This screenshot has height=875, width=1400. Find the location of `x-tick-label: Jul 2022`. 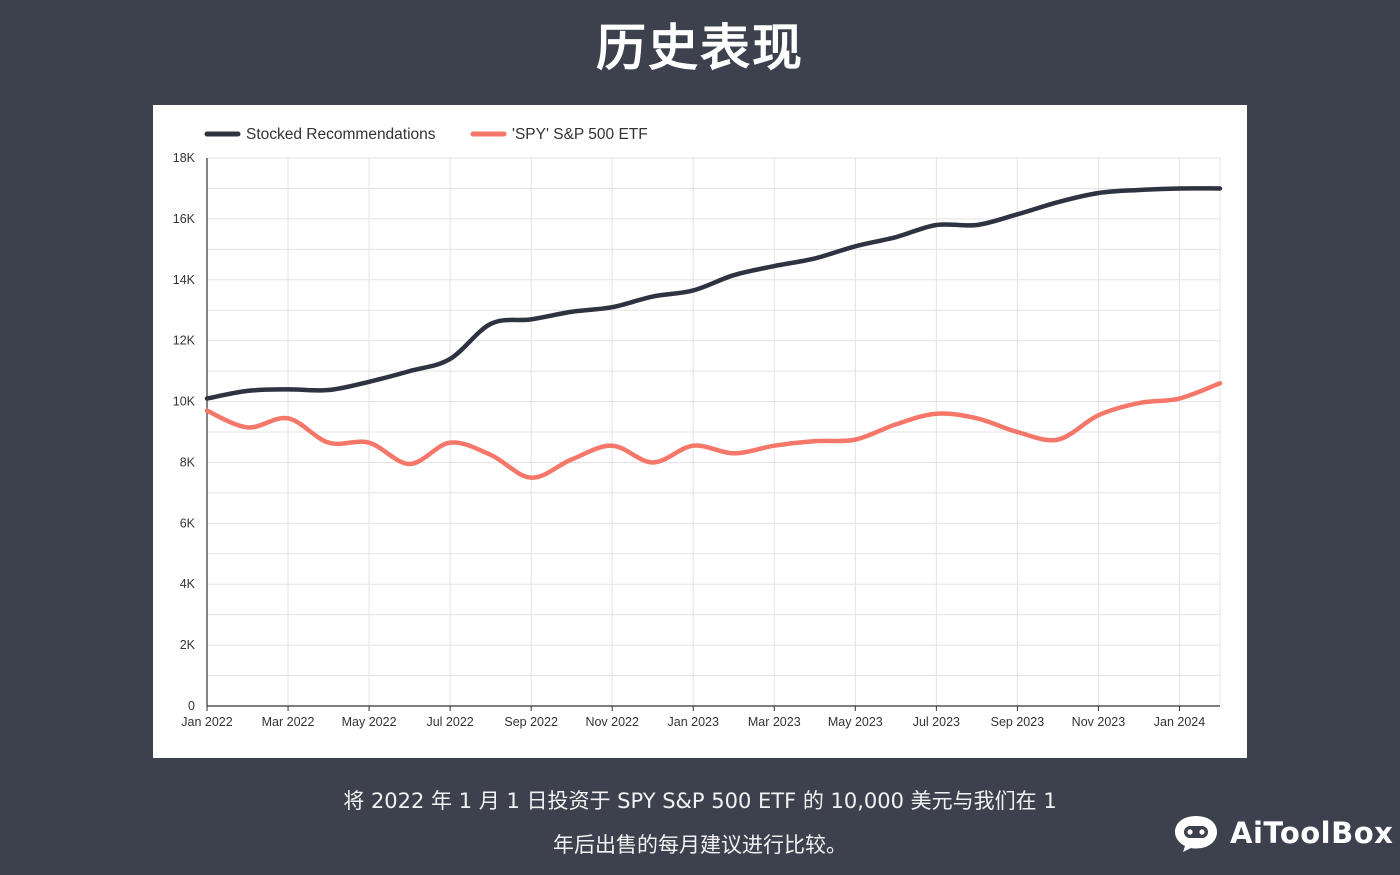

x-tick-label: Jul 2022 is located at coordinates (449, 722).